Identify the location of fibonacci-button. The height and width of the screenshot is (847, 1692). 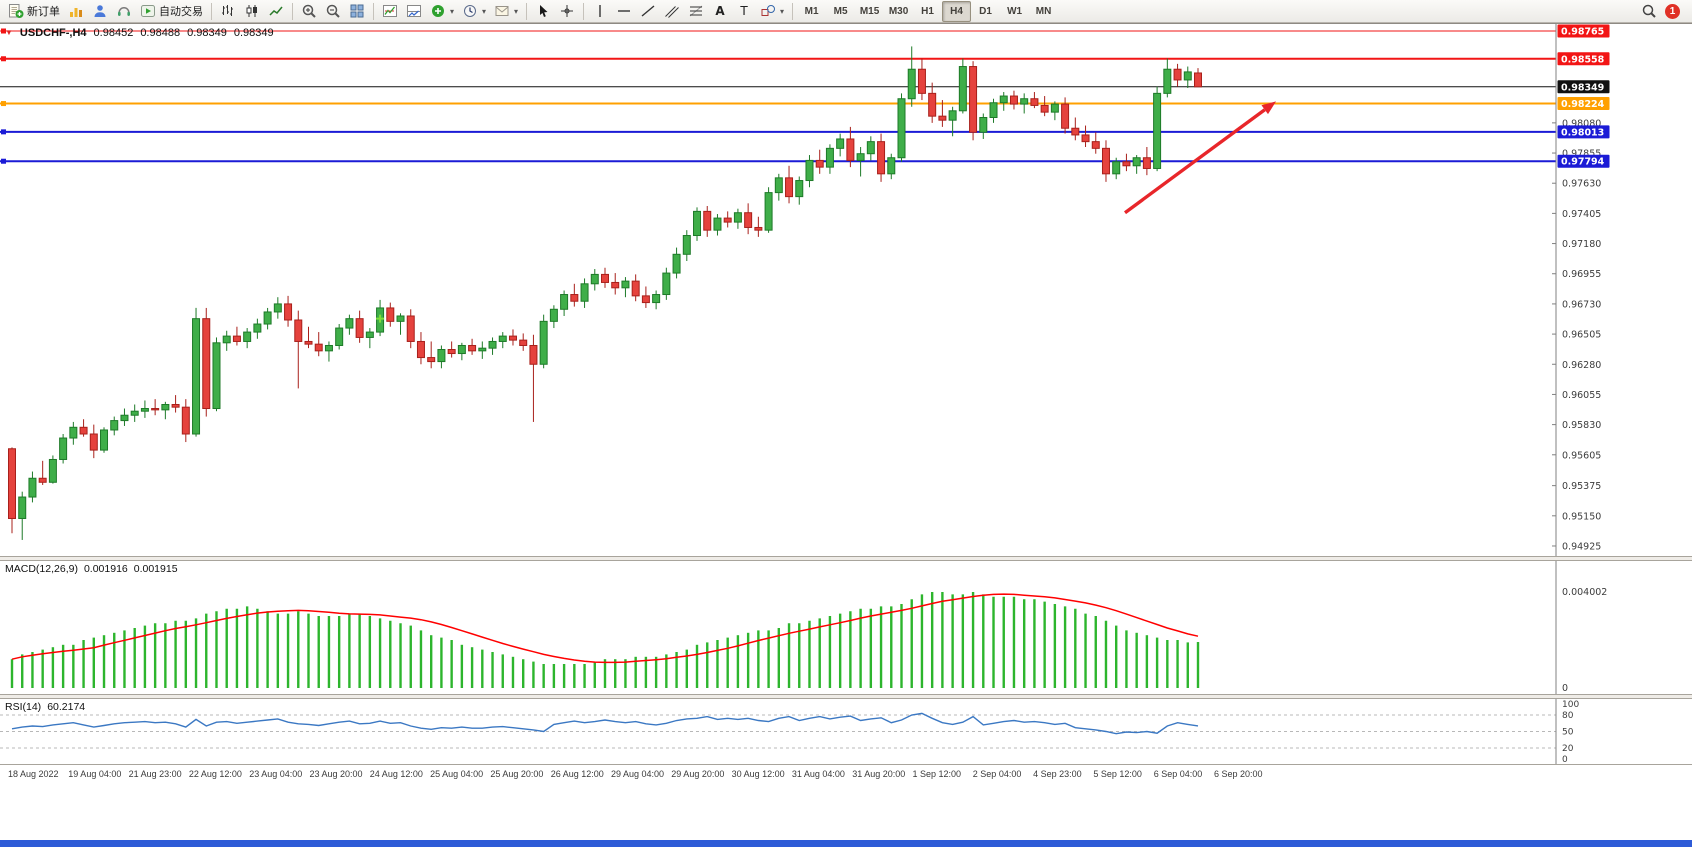
(696, 11).